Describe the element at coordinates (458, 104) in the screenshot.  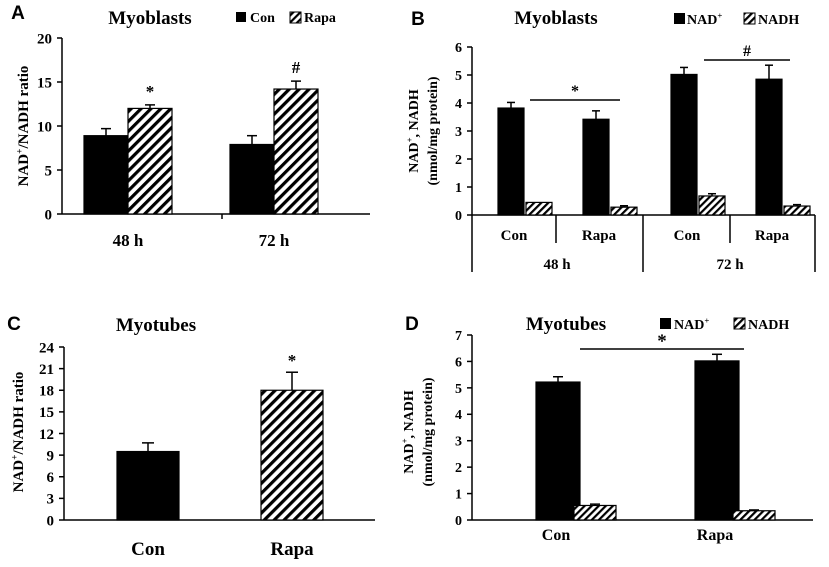
I see `panel-b-y-tick-label: 4` at that location.